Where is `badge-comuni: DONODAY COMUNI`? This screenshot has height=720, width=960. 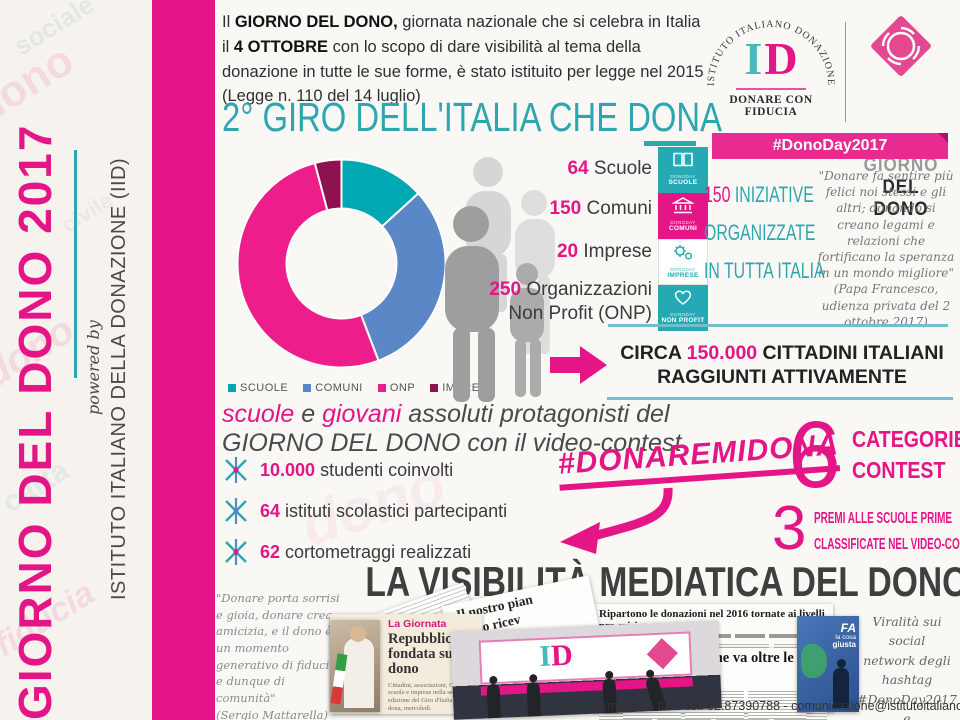 badge-comuni: DONODAY COMUNI is located at coordinates (683, 216).